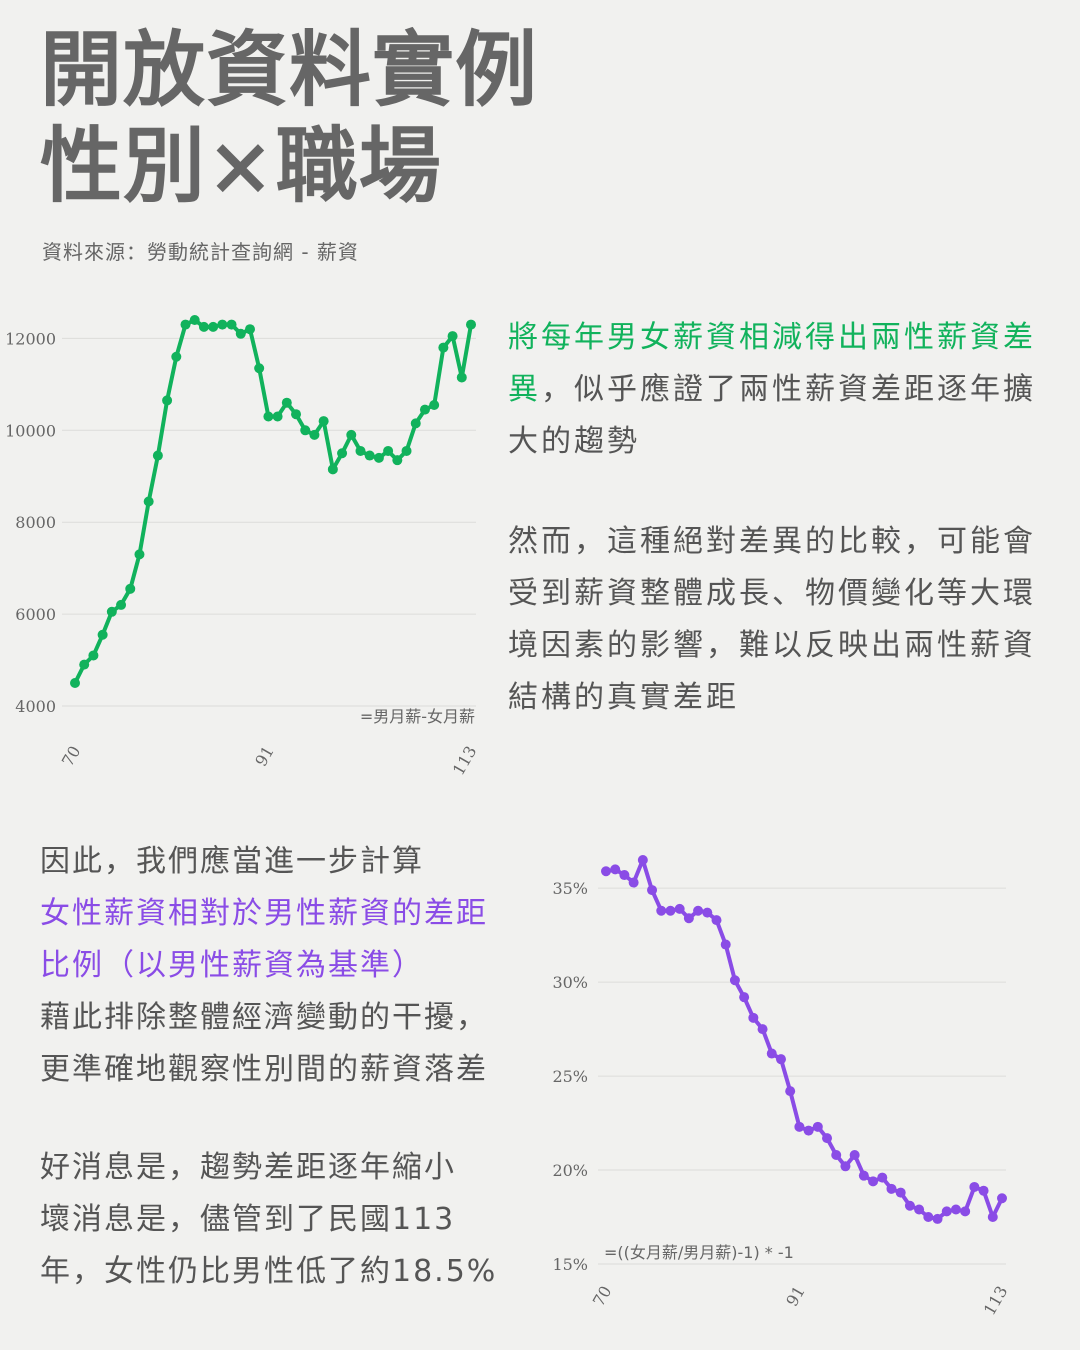 The image size is (1080, 1350). Describe the element at coordinates (570, 1264) in the screenshot. I see `chart2-y-tick-label: 15%` at that location.